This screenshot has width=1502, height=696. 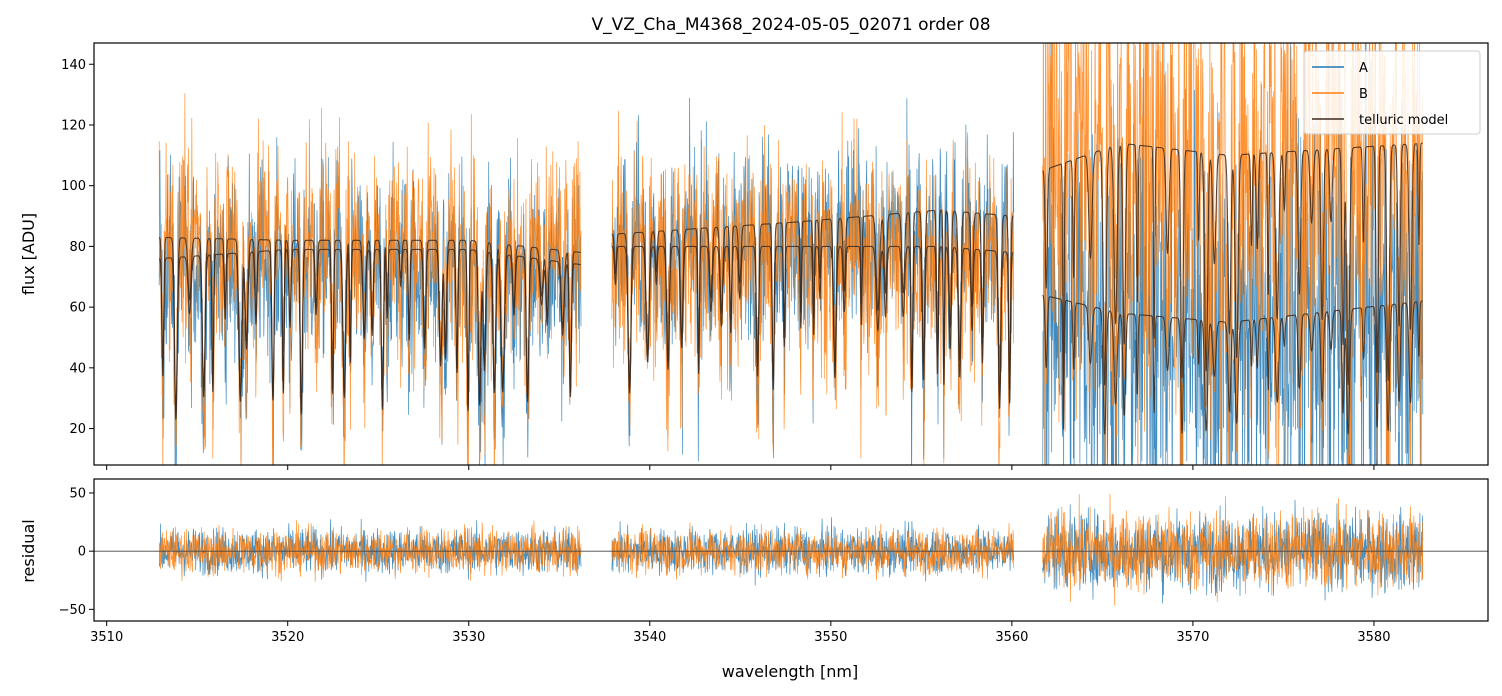 I want to click on flux-y-tick-label: 100, so click(x=73, y=186).